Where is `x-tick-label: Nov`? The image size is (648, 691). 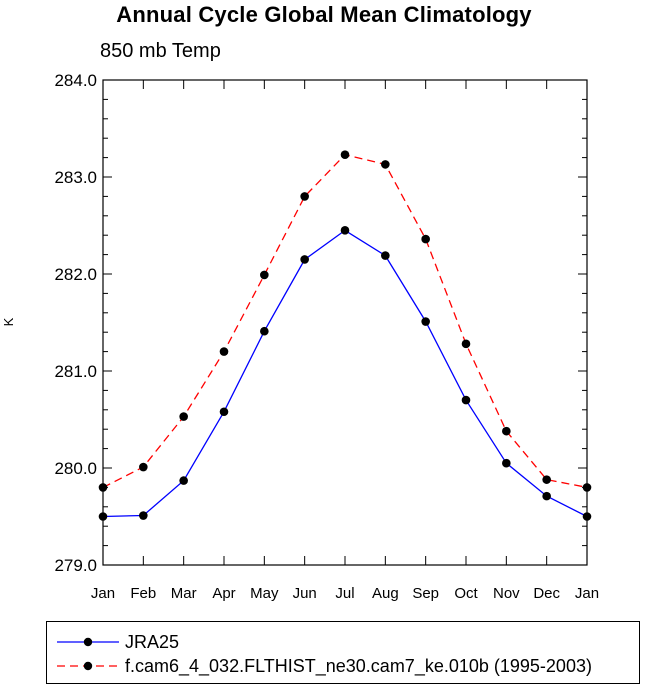 x-tick-label: Nov is located at coordinates (506, 593).